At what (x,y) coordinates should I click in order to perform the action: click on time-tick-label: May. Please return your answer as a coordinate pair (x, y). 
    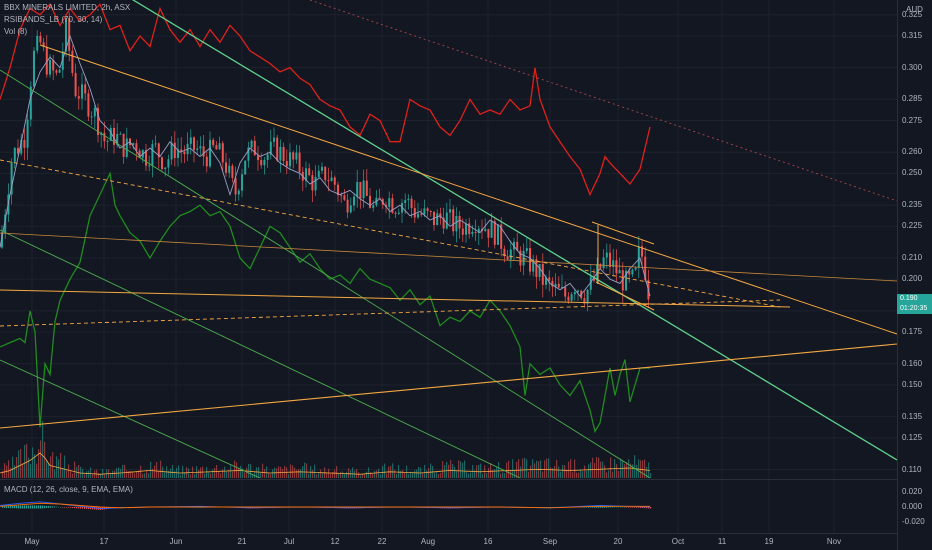
    Looking at the image, I should click on (32, 541).